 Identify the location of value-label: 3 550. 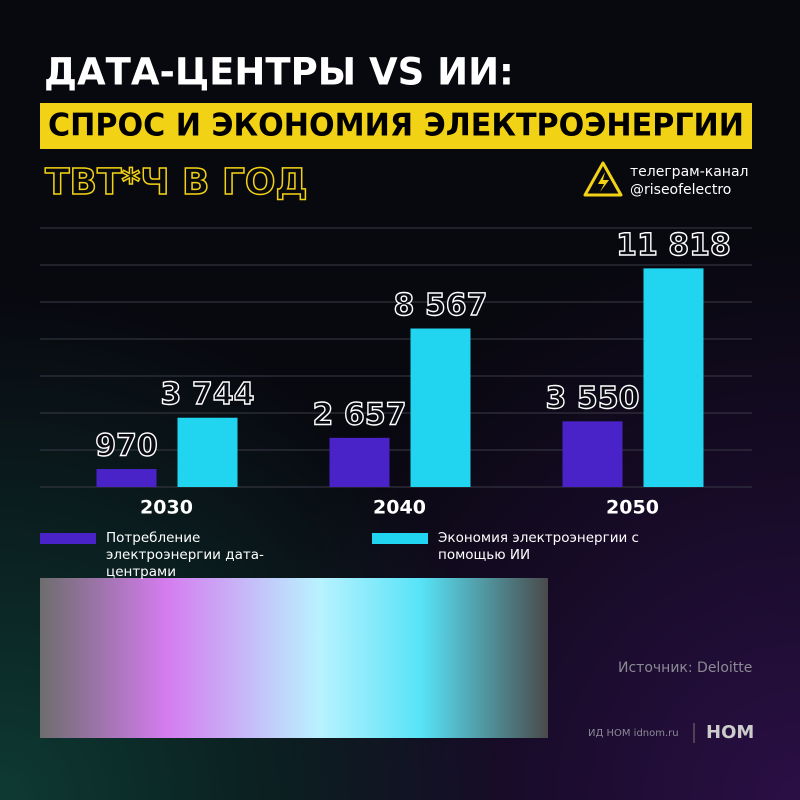
(593, 398).